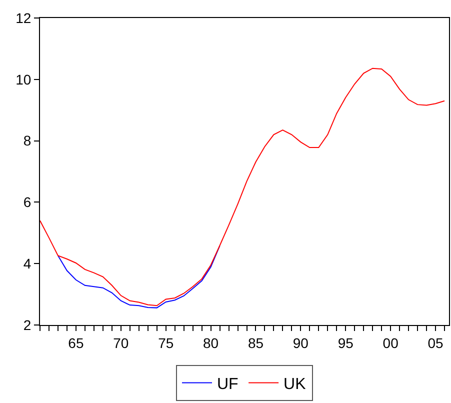 Image resolution: width=451 pixels, height=403 pixels. What do you see at coordinates (228, 385) in the screenshot?
I see `legend-label: UF` at bounding box center [228, 385].